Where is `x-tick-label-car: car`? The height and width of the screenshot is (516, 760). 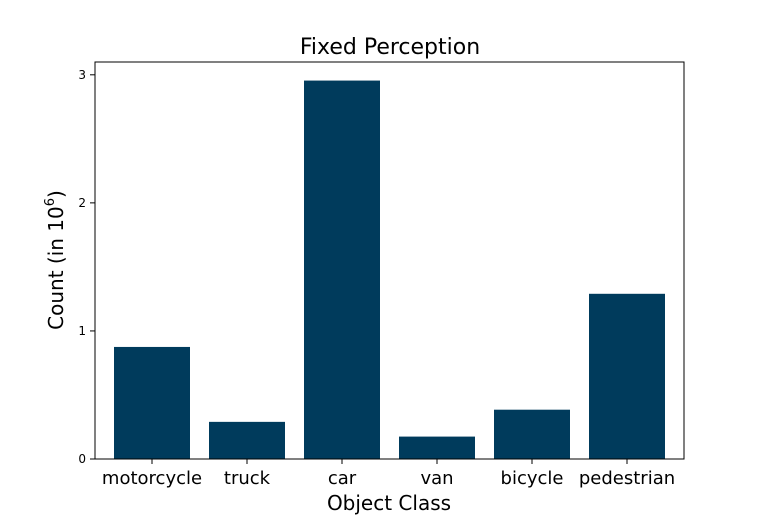 x-tick-label-car: car is located at coordinates (342, 478).